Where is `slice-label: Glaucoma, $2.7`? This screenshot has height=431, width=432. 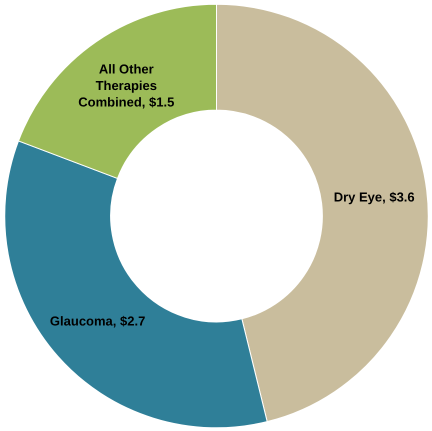 slice-label: Glaucoma, $2.7 is located at coordinates (98, 321).